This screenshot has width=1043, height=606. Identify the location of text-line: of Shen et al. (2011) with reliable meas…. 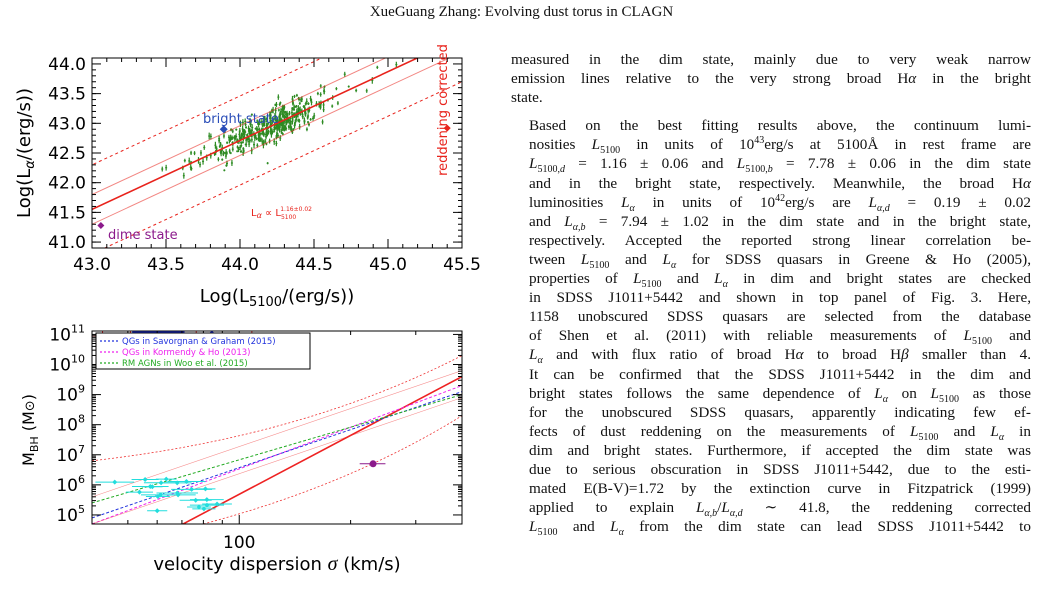
(780, 337).